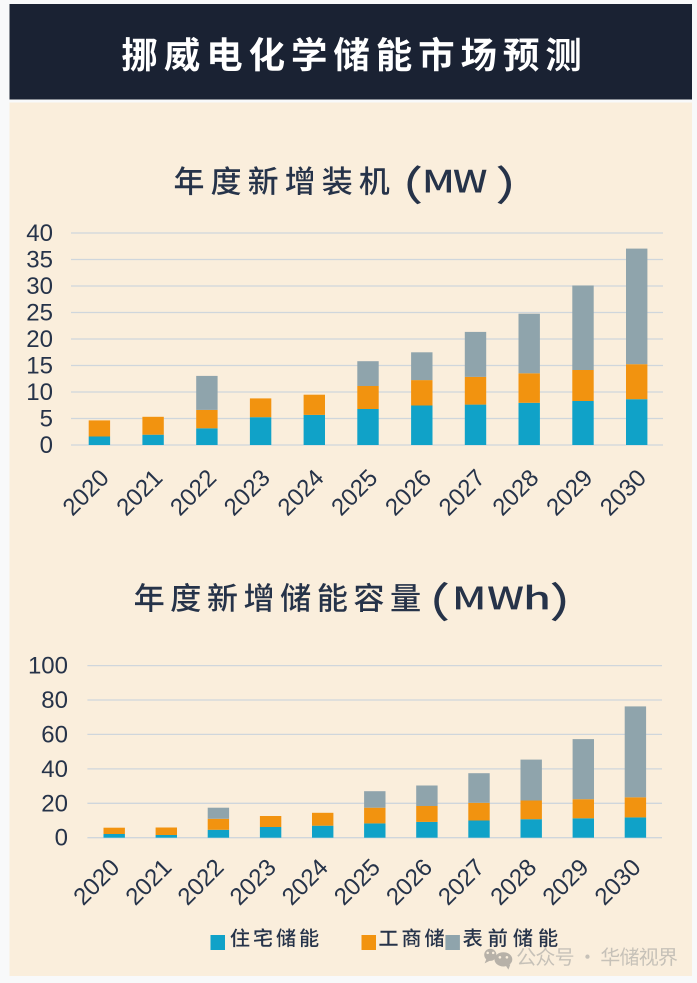  I want to click on svg-text: 25, so click(39, 313).